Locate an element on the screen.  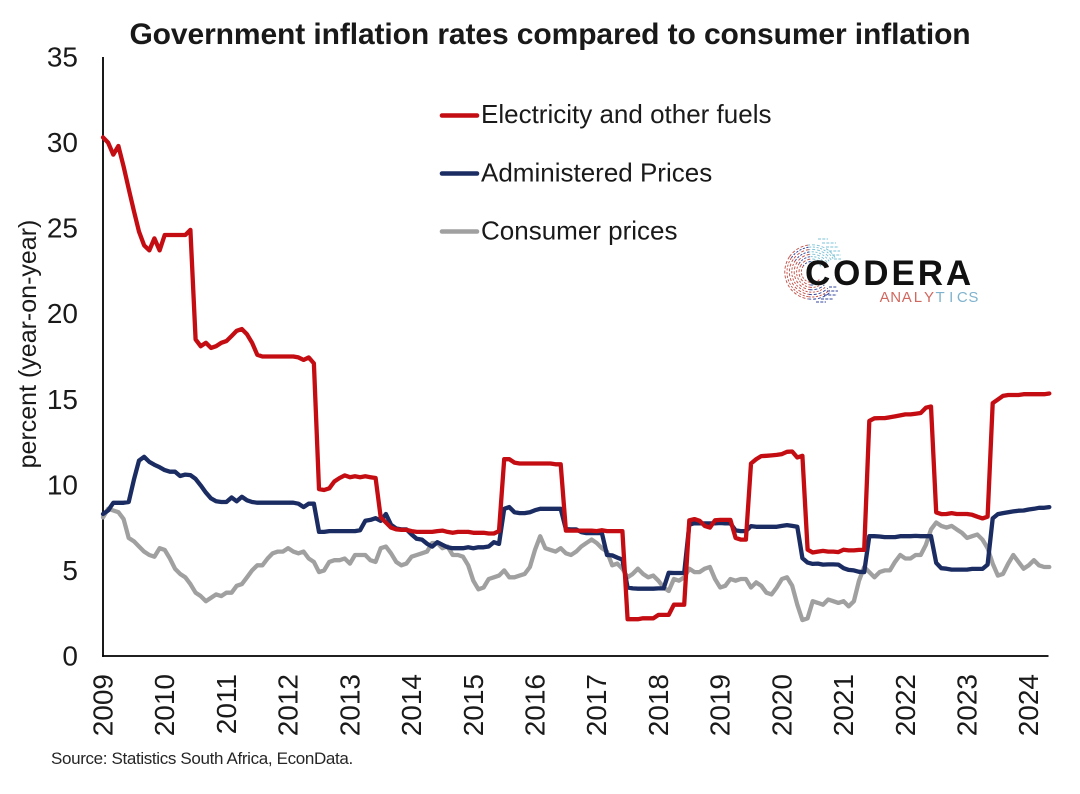
svg-text: 25 is located at coordinates (62, 228).